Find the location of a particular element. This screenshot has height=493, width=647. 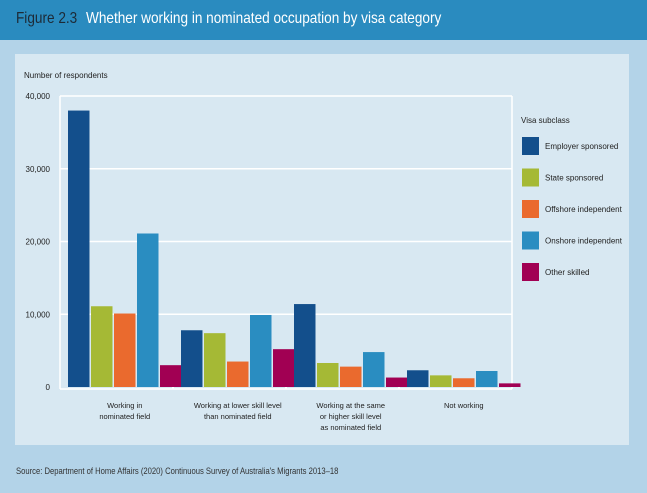

legend-label: Onshore independent is located at coordinates (584, 241).